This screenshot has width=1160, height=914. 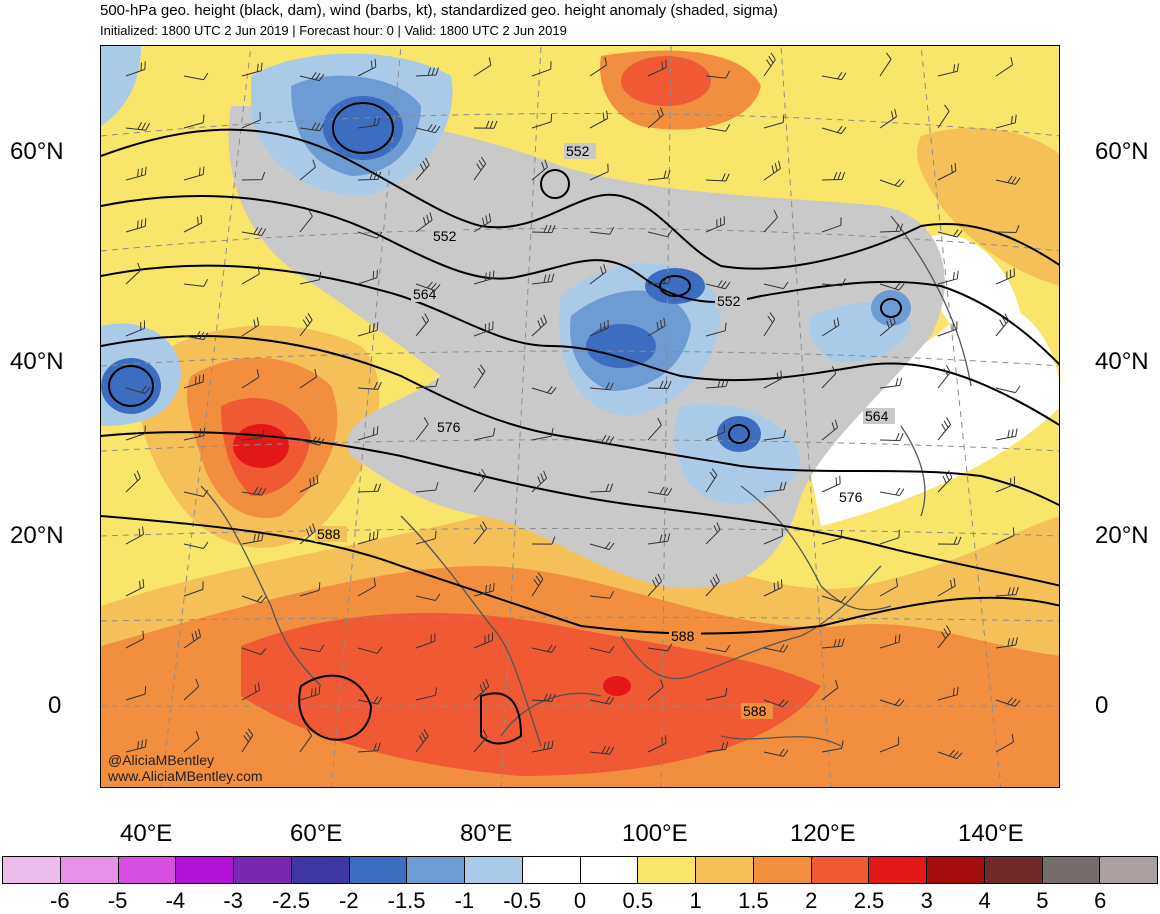 I want to click on colorbar-label: -2.5, so click(x=291, y=900).